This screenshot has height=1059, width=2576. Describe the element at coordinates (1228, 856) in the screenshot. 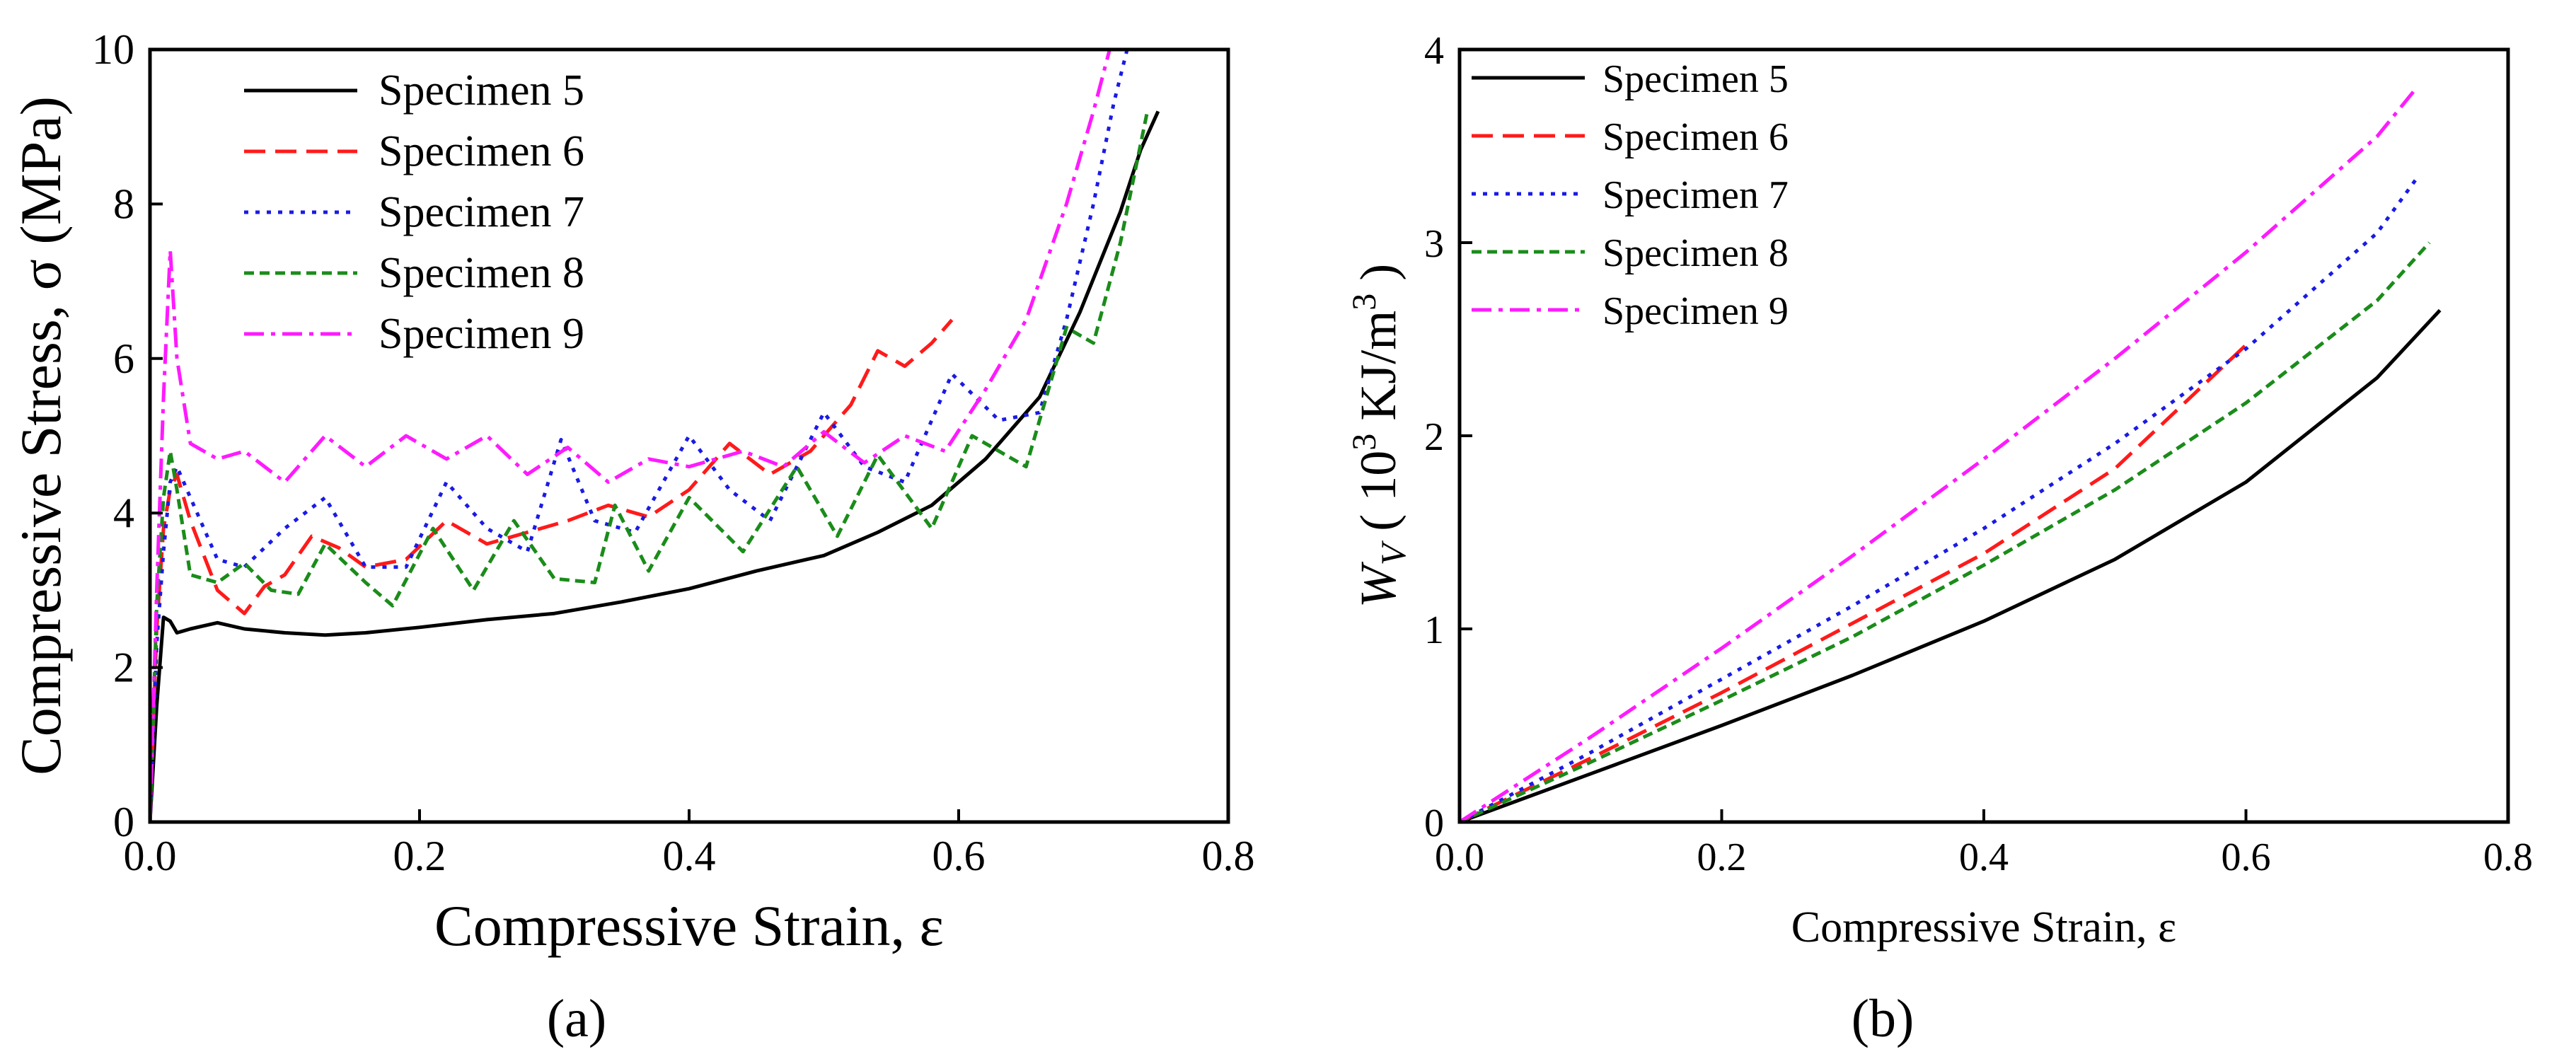

I see `panel-a-x-tick-label: 0.8` at that location.